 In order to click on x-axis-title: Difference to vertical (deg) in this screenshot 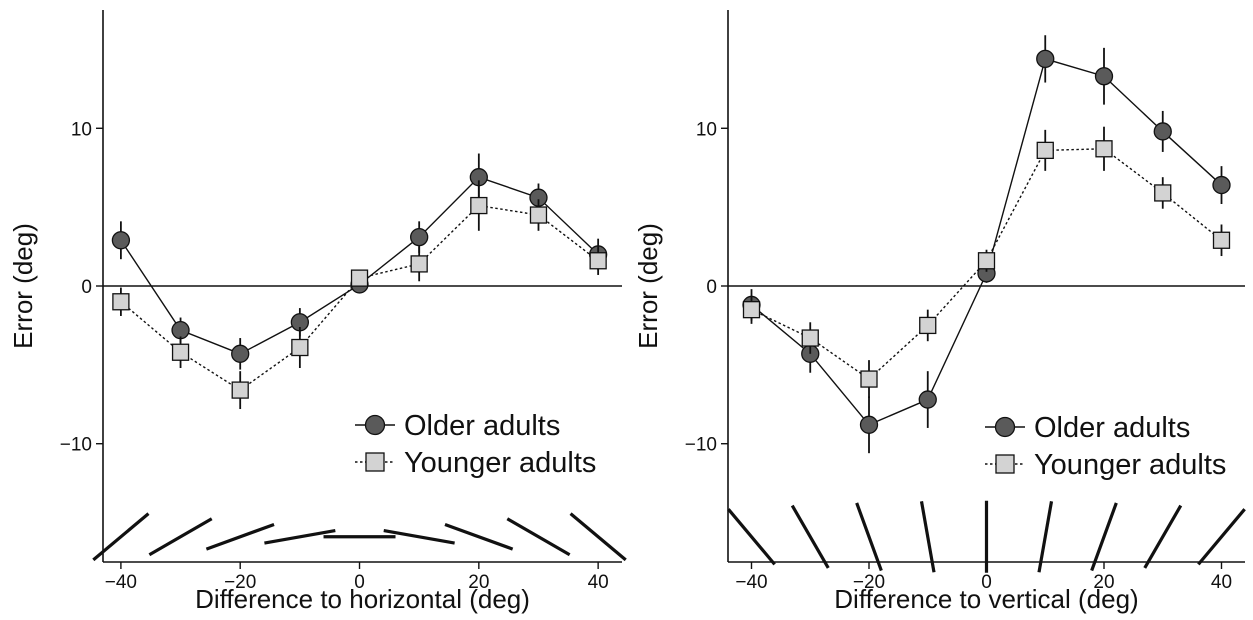, I will do `click(986, 599)`.